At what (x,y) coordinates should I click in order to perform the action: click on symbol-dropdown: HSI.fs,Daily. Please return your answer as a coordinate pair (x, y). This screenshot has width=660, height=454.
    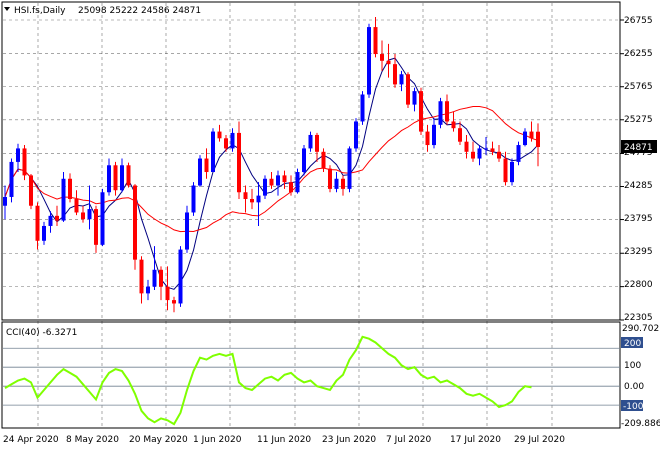
    Looking at the image, I should click on (35, 11).